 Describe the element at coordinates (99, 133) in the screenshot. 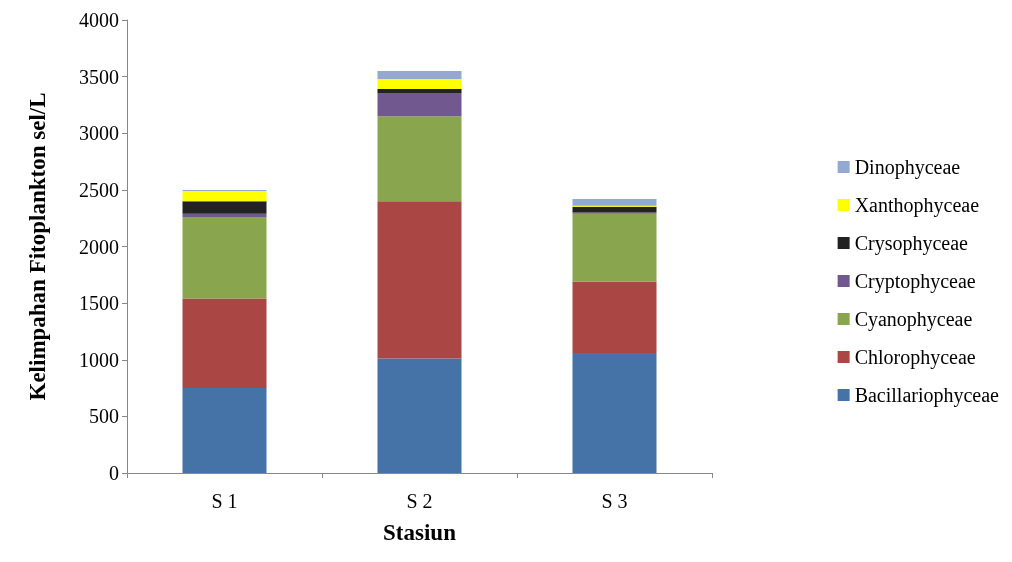

I see `y-tick-label: 3000` at that location.